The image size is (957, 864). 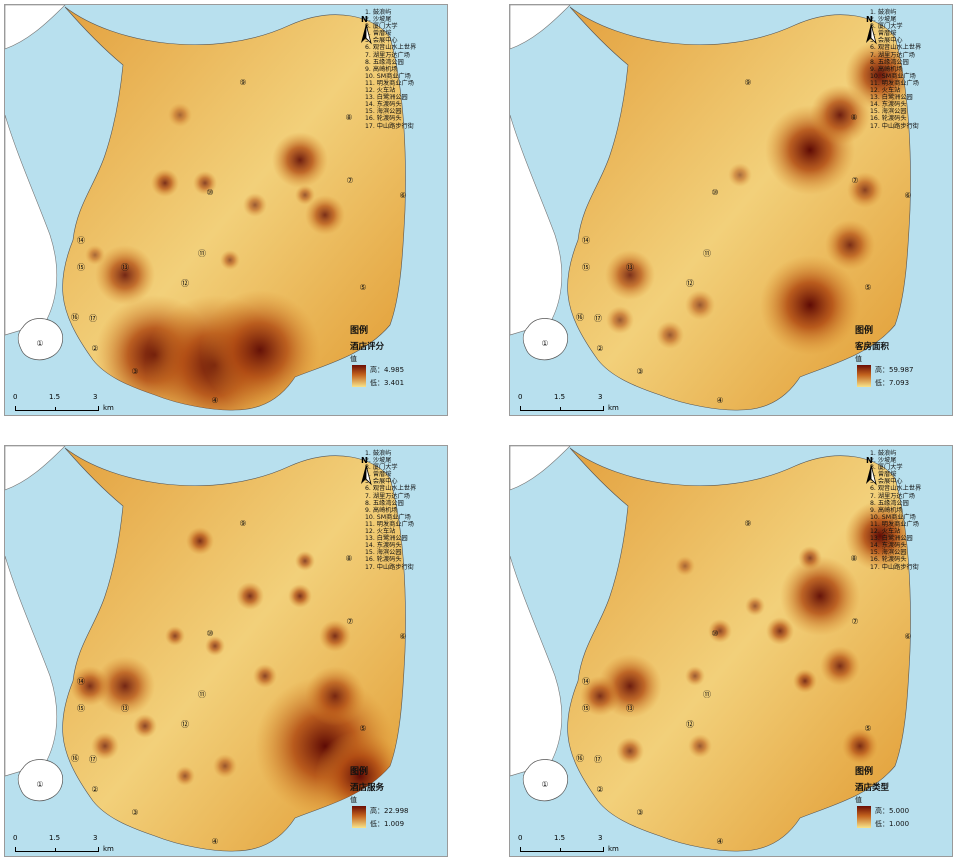 What do you see at coordinates (389, 811) in the screenshot?
I see `legend-high: 高：22.998` at bounding box center [389, 811].